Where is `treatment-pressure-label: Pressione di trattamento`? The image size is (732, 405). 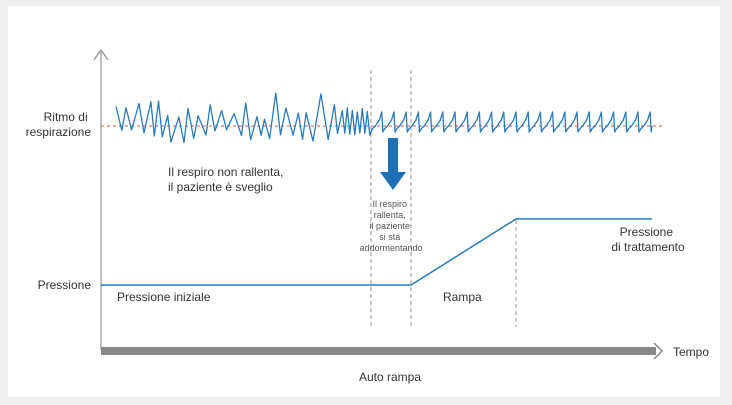 treatment-pressure-label: Pressione di trattamento is located at coordinates (648, 239).